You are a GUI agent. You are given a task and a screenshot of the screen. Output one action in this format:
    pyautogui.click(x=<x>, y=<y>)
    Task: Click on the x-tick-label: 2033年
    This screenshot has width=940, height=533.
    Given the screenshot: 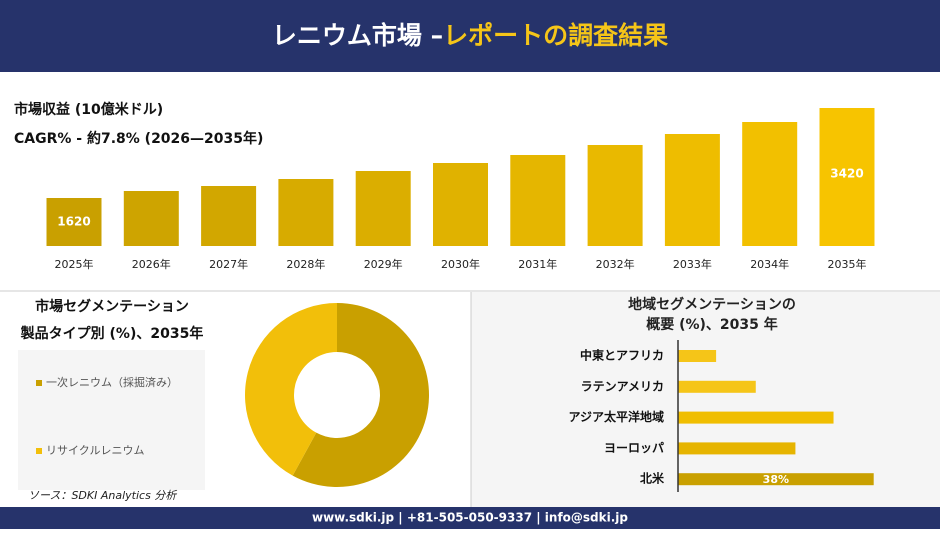 What is the action you would take?
    pyautogui.click(x=692, y=264)
    